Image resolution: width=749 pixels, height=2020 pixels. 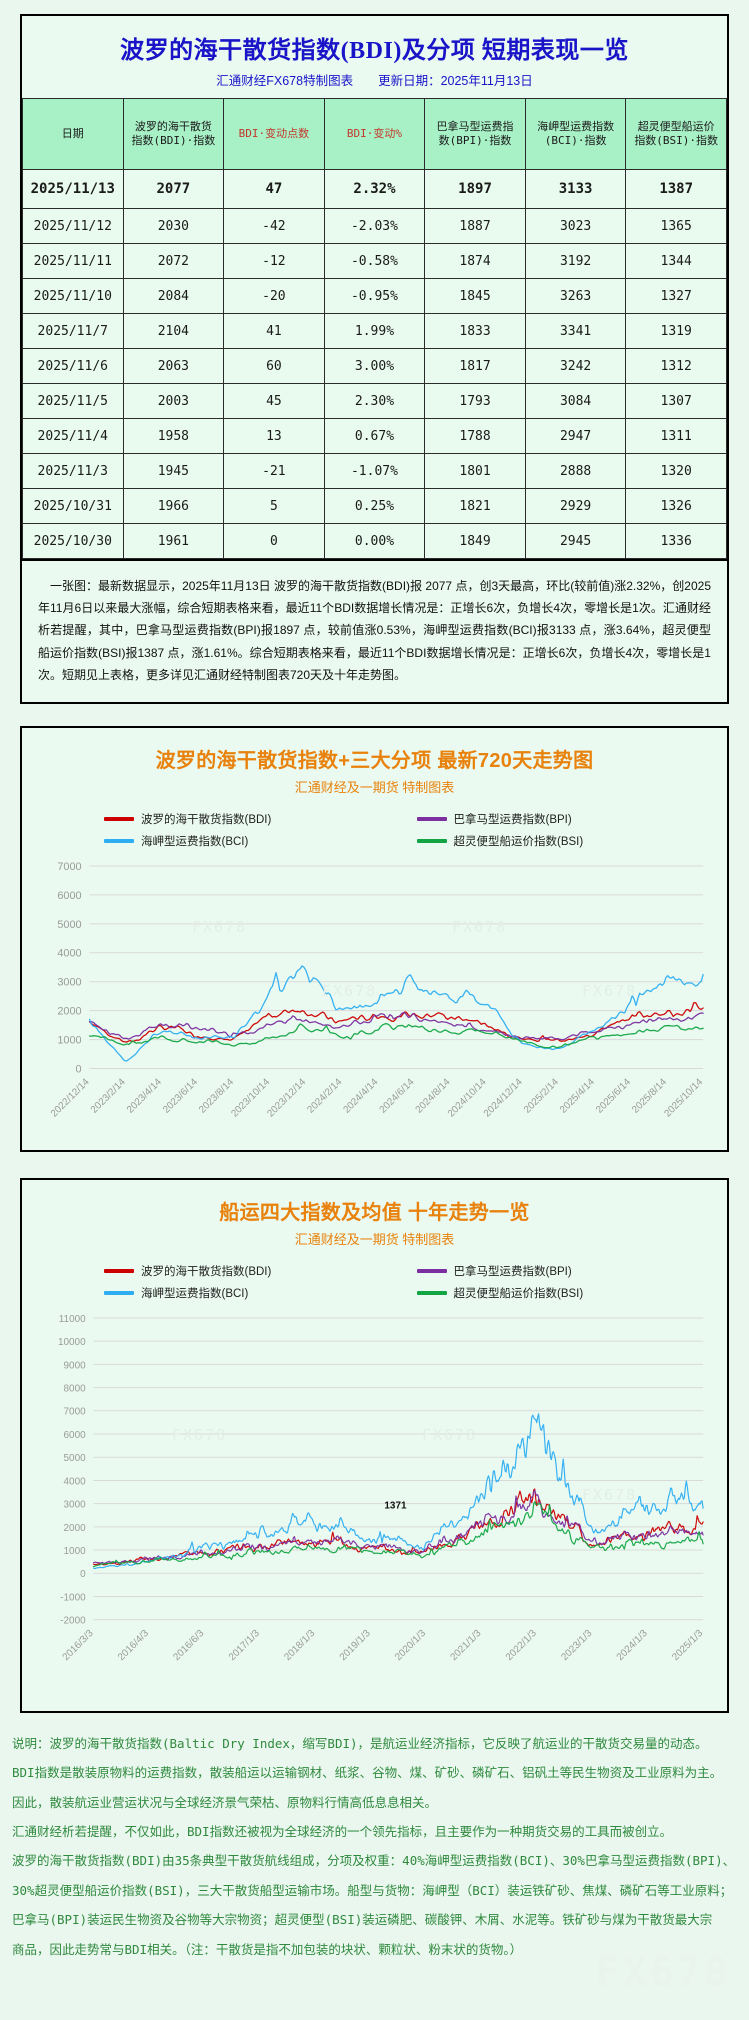 I want to click on table-subtitle: 汇通财经FX678特制图表 更新日期：2025年11月13日, so click(x=374, y=81).